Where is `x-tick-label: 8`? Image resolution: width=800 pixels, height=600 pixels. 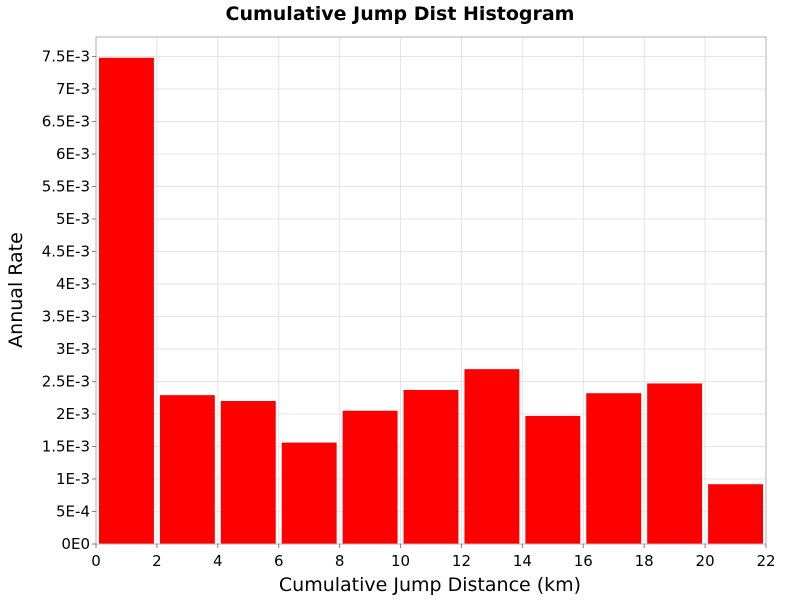
x-tick-label: 8 is located at coordinates (340, 561).